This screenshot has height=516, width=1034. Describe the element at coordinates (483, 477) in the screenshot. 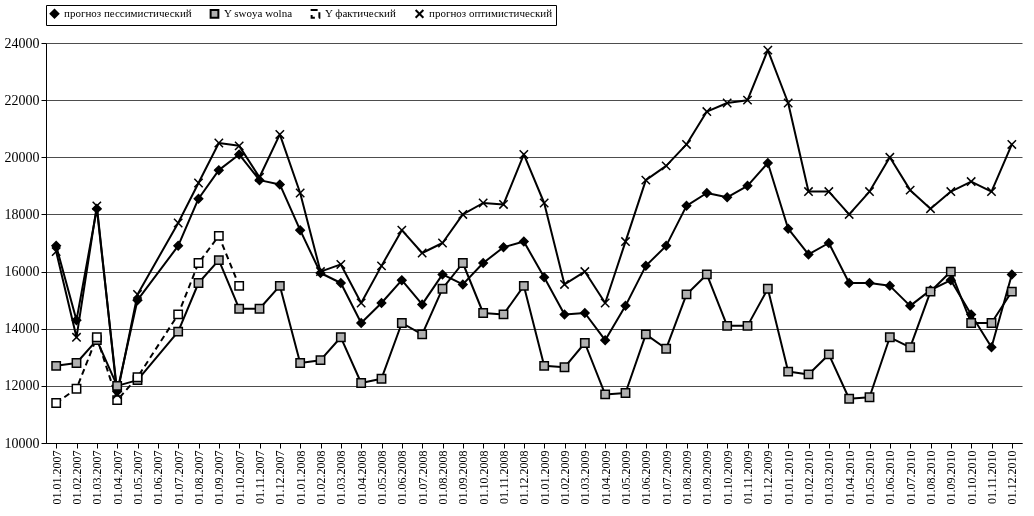

I see `x-tick-label: 01.10.2008` at that location.